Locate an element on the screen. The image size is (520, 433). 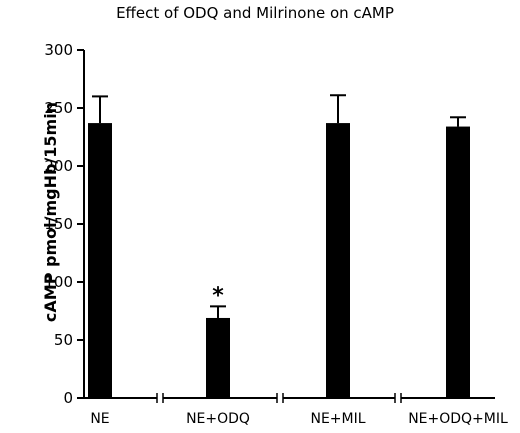
y-tick-label: 200 is located at coordinates (58, 166).